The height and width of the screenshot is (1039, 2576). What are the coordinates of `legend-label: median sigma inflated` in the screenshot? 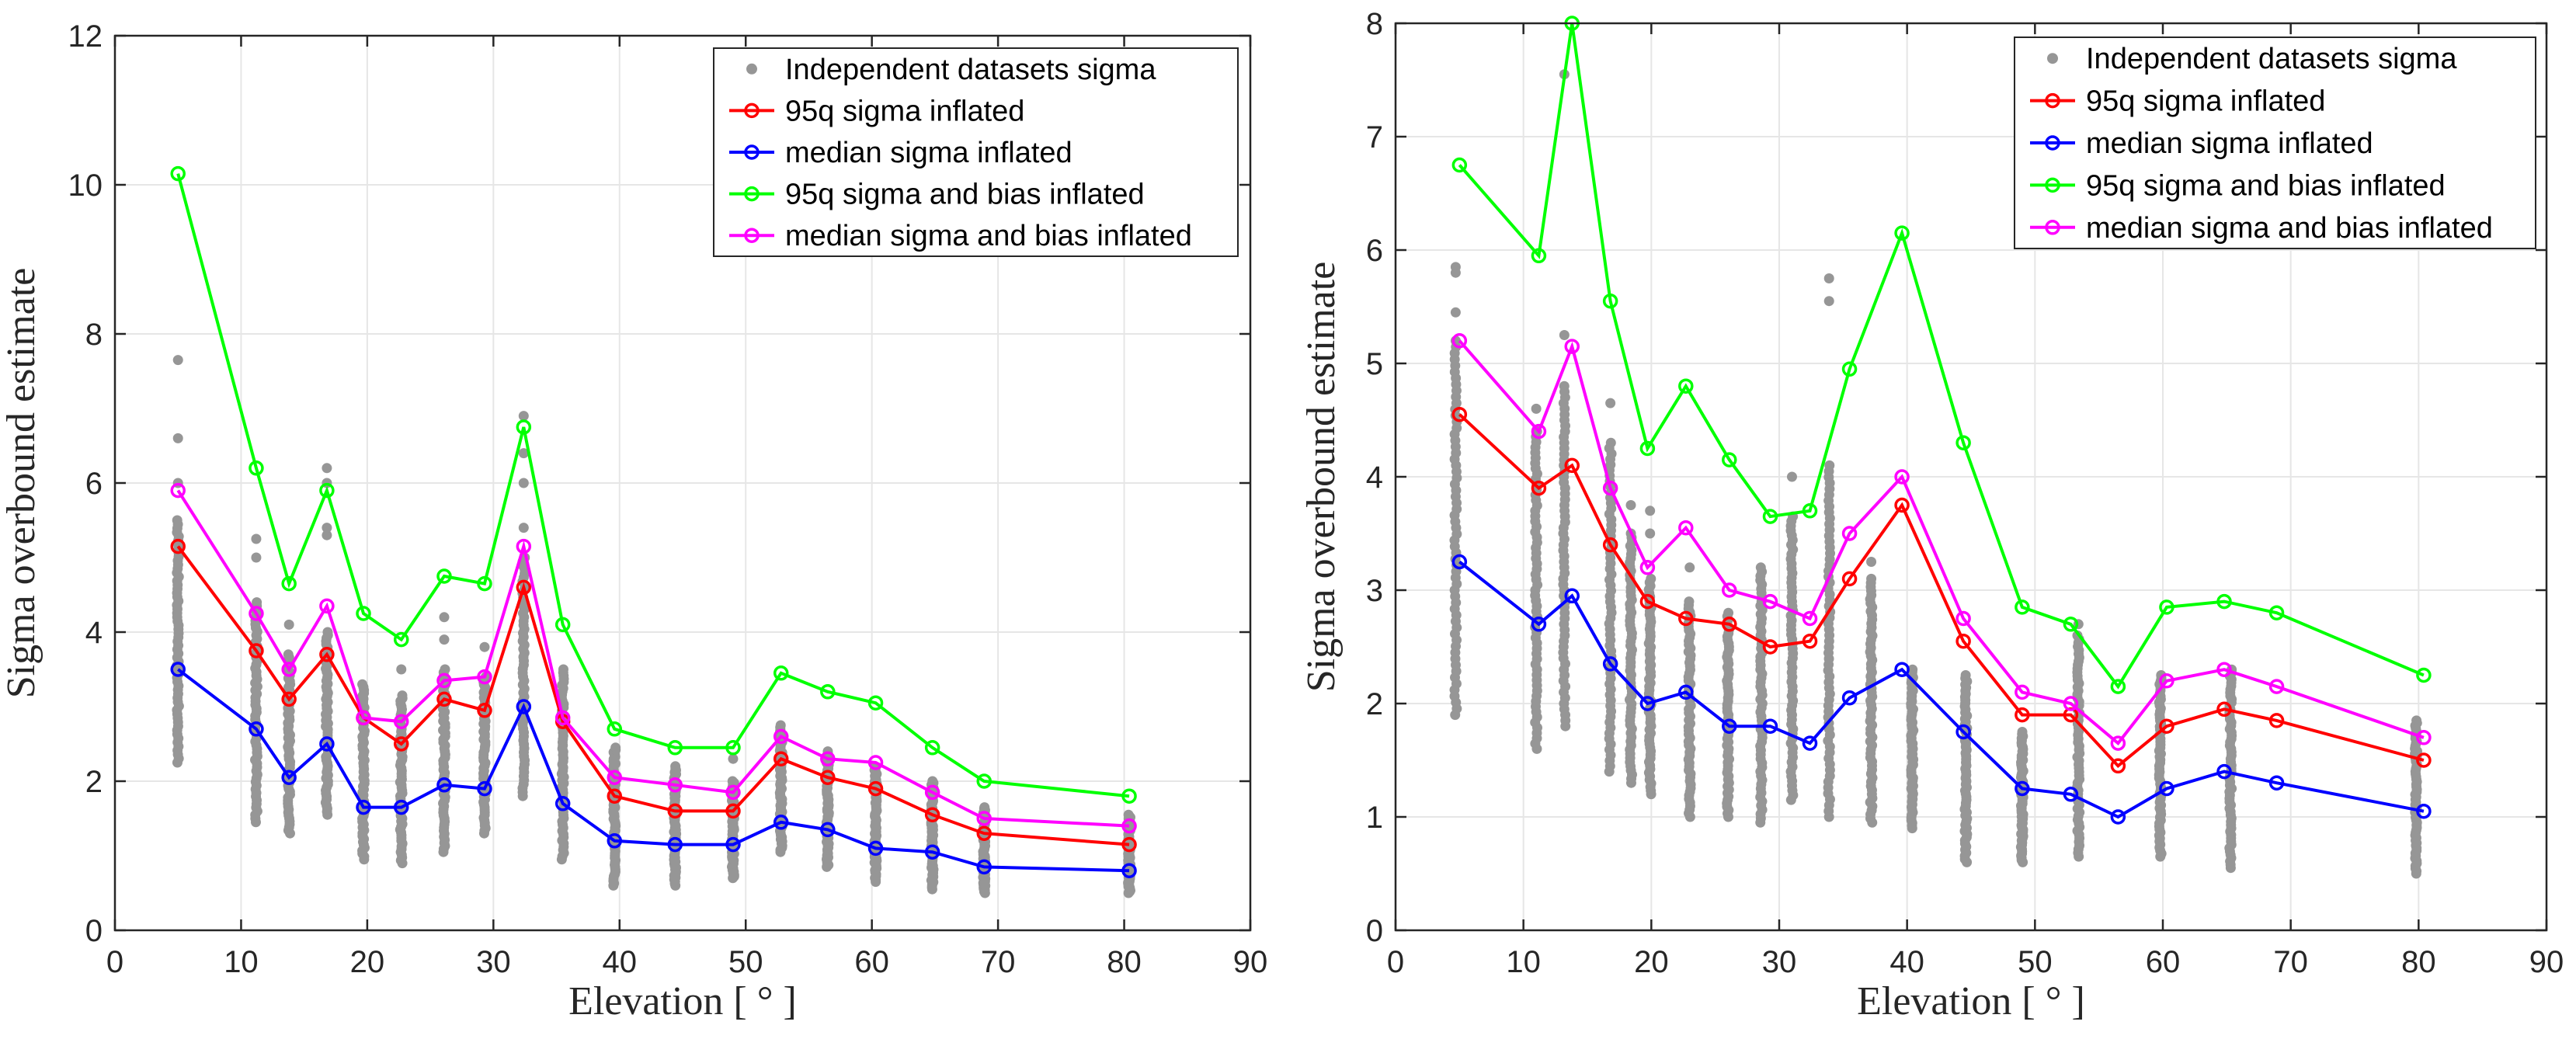 It's located at (2229, 143).